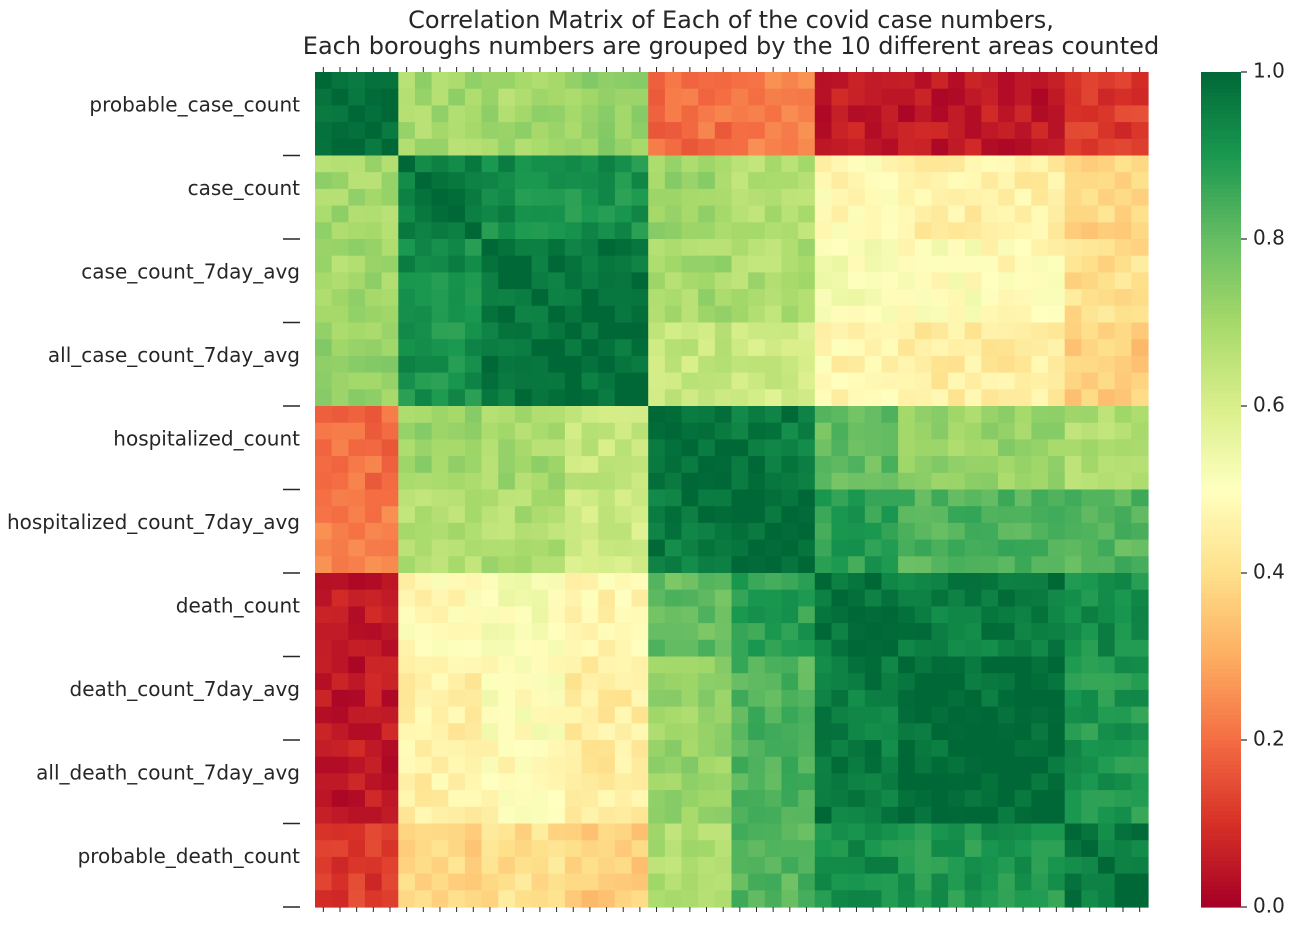  I want to click on y-tick-label: death_count, so click(238, 605).